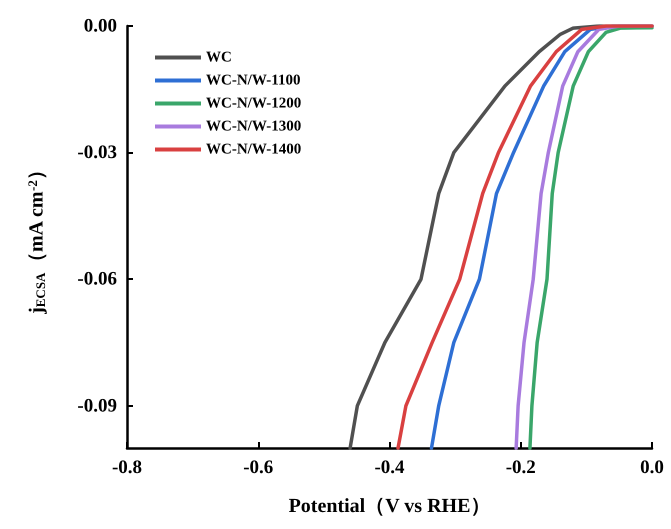 The image size is (671, 529). Describe the element at coordinates (100, 26) in the screenshot. I see `y-tick-label: 0.00` at that location.